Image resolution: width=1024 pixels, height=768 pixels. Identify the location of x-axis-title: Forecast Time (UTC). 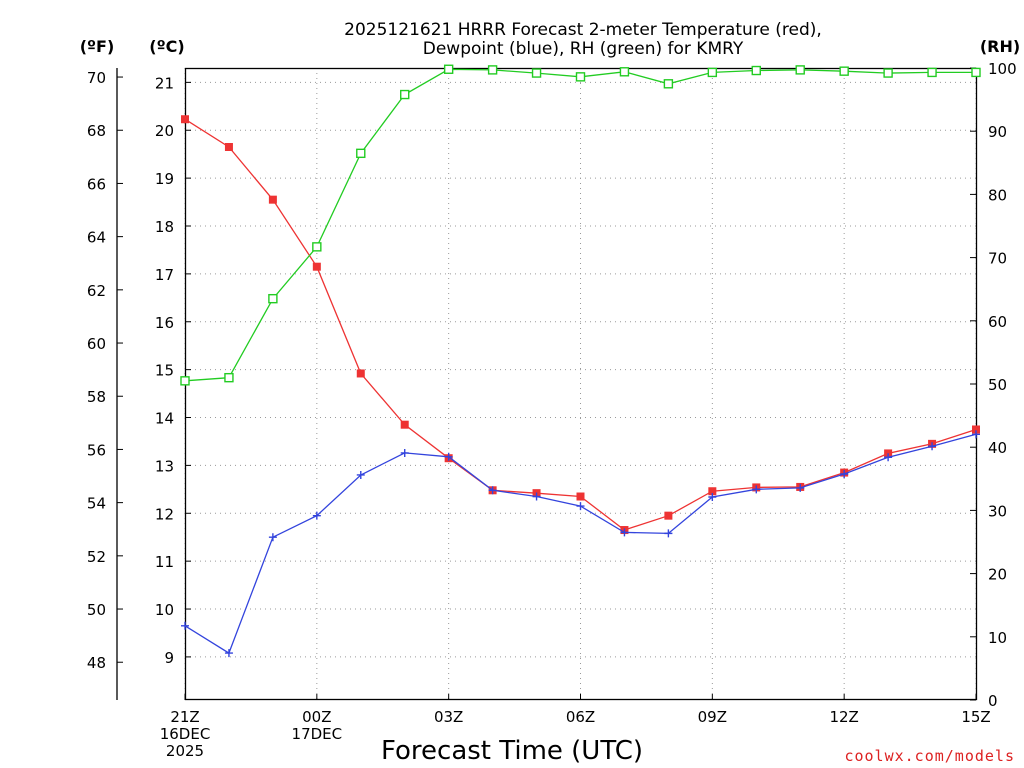
(512, 751).